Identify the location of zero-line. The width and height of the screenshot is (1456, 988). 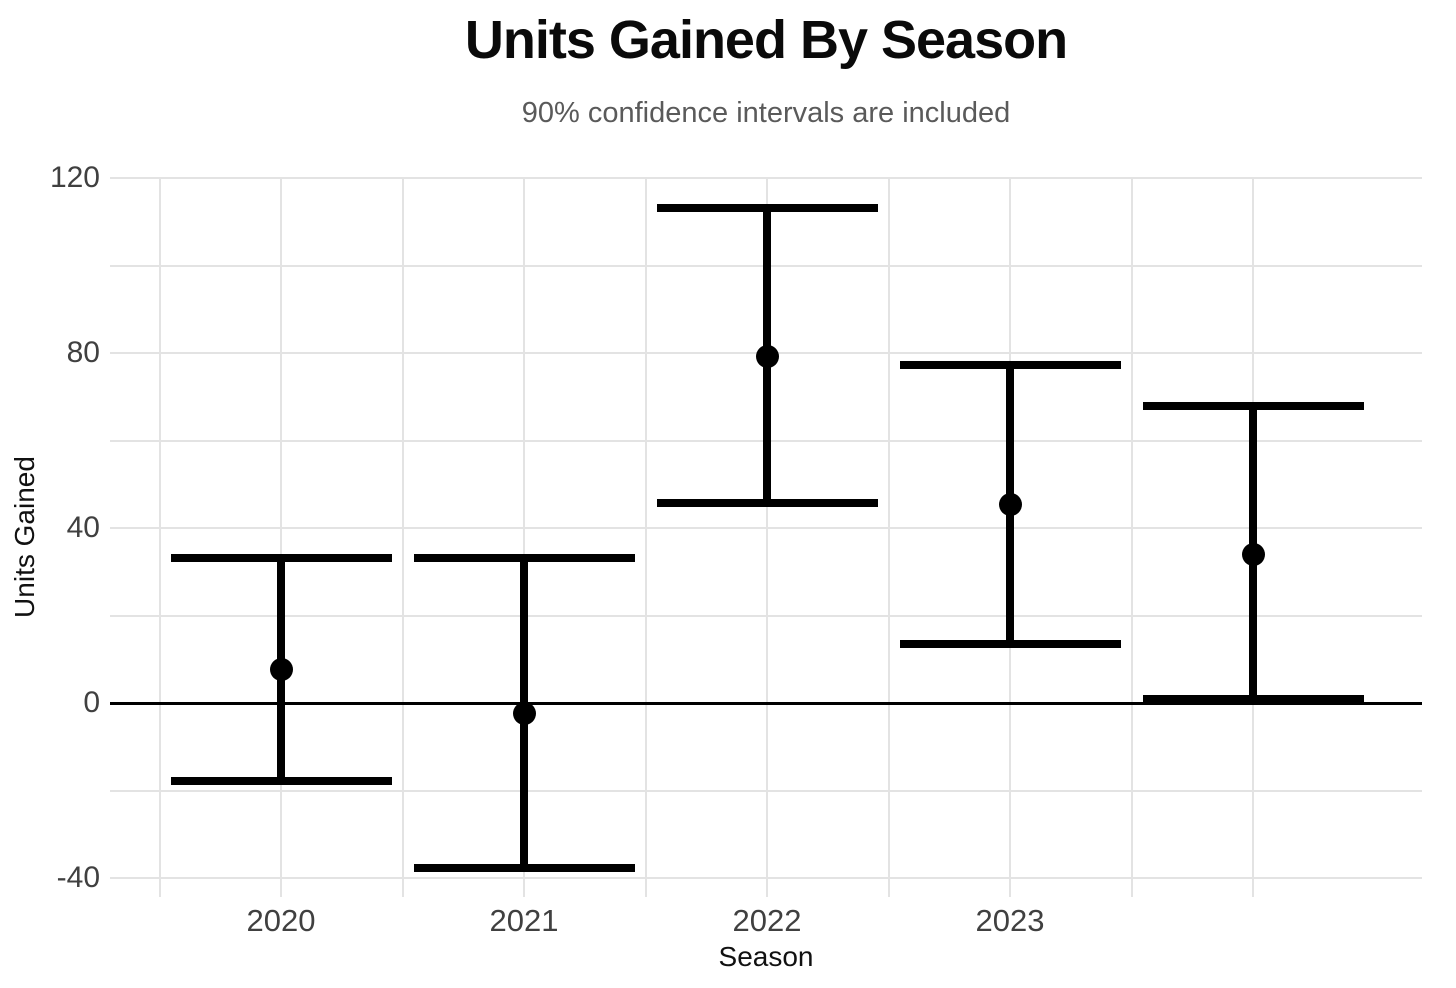
(766, 703).